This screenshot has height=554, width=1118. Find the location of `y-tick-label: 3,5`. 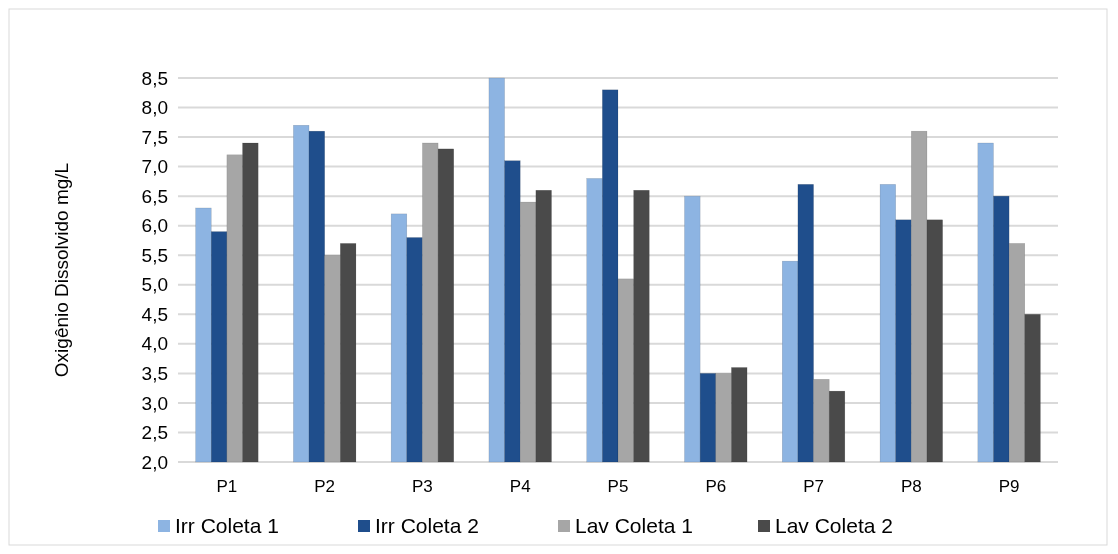

y-tick-label: 3,5 is located at coordinates (154, 374).